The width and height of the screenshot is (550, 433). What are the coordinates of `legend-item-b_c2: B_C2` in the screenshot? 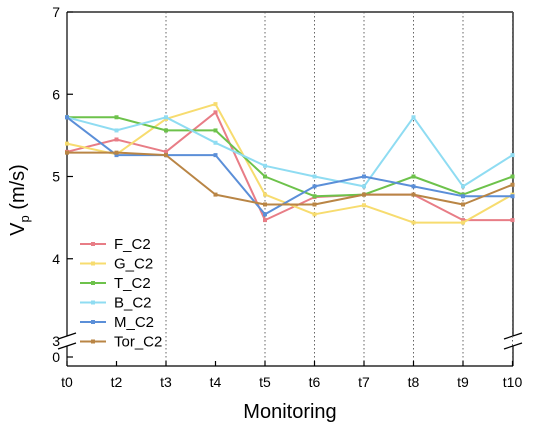 It's located at (116, 303).